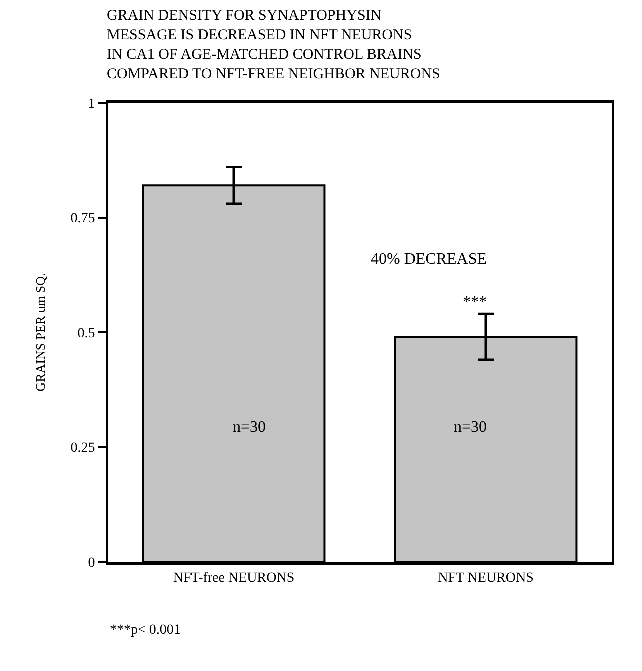 This screenshot has height=671, width=642. I want to click on annotation: 40% DECREASE, so click(429, 259).